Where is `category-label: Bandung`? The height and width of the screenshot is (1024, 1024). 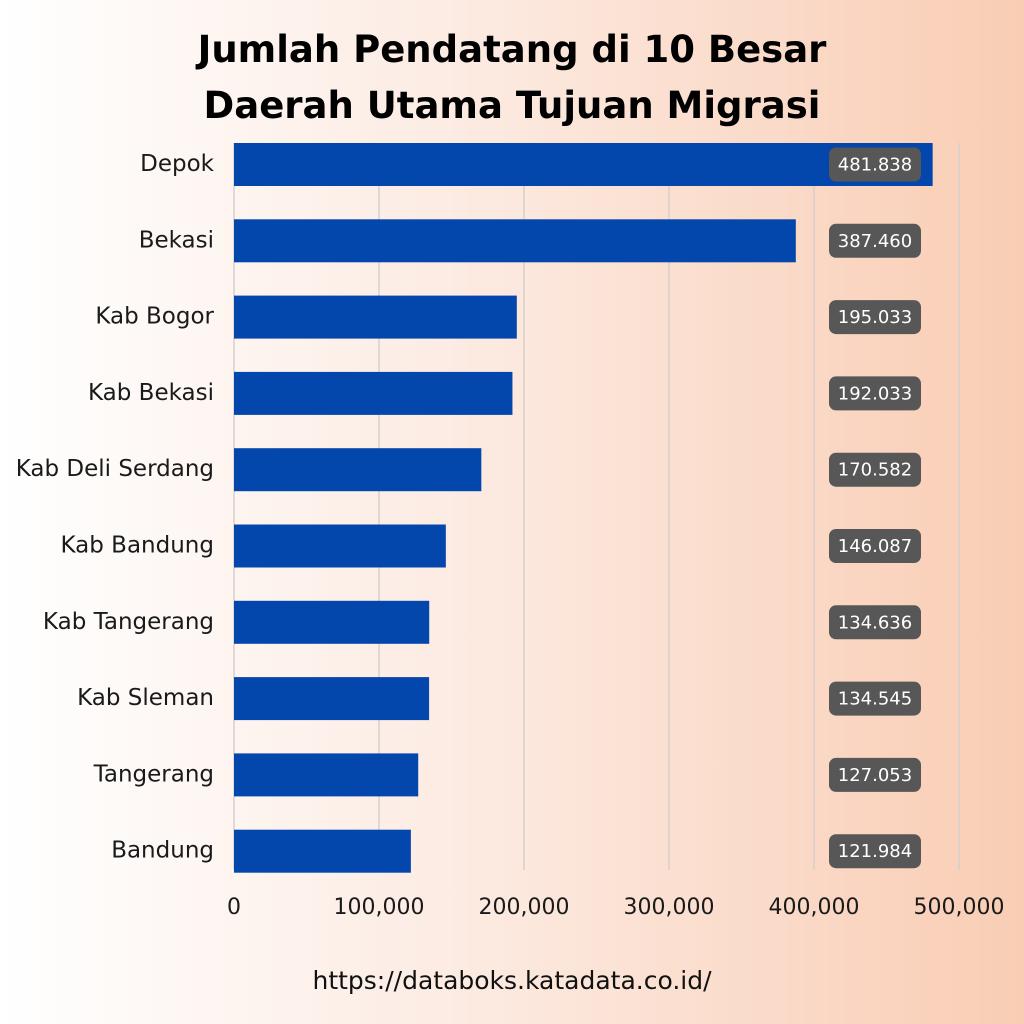
category-label: Bandung is located at coordinates (162, 851).